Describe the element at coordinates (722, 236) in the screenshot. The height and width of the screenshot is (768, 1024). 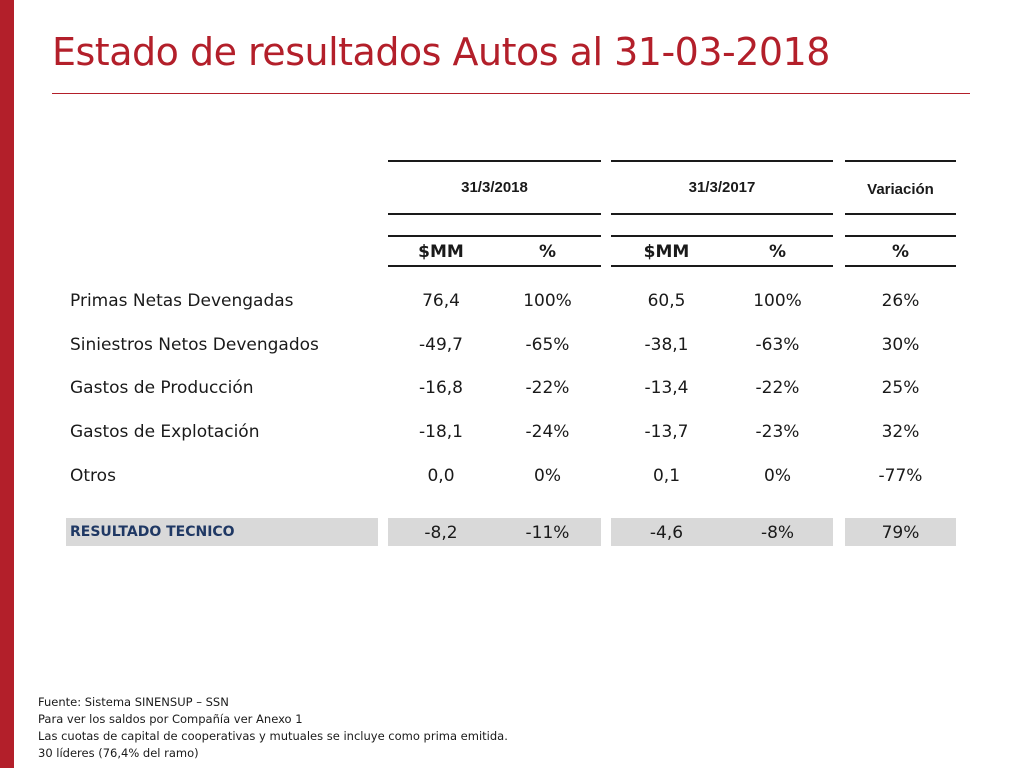
I see `header-sub-top-line-2017` at that location.